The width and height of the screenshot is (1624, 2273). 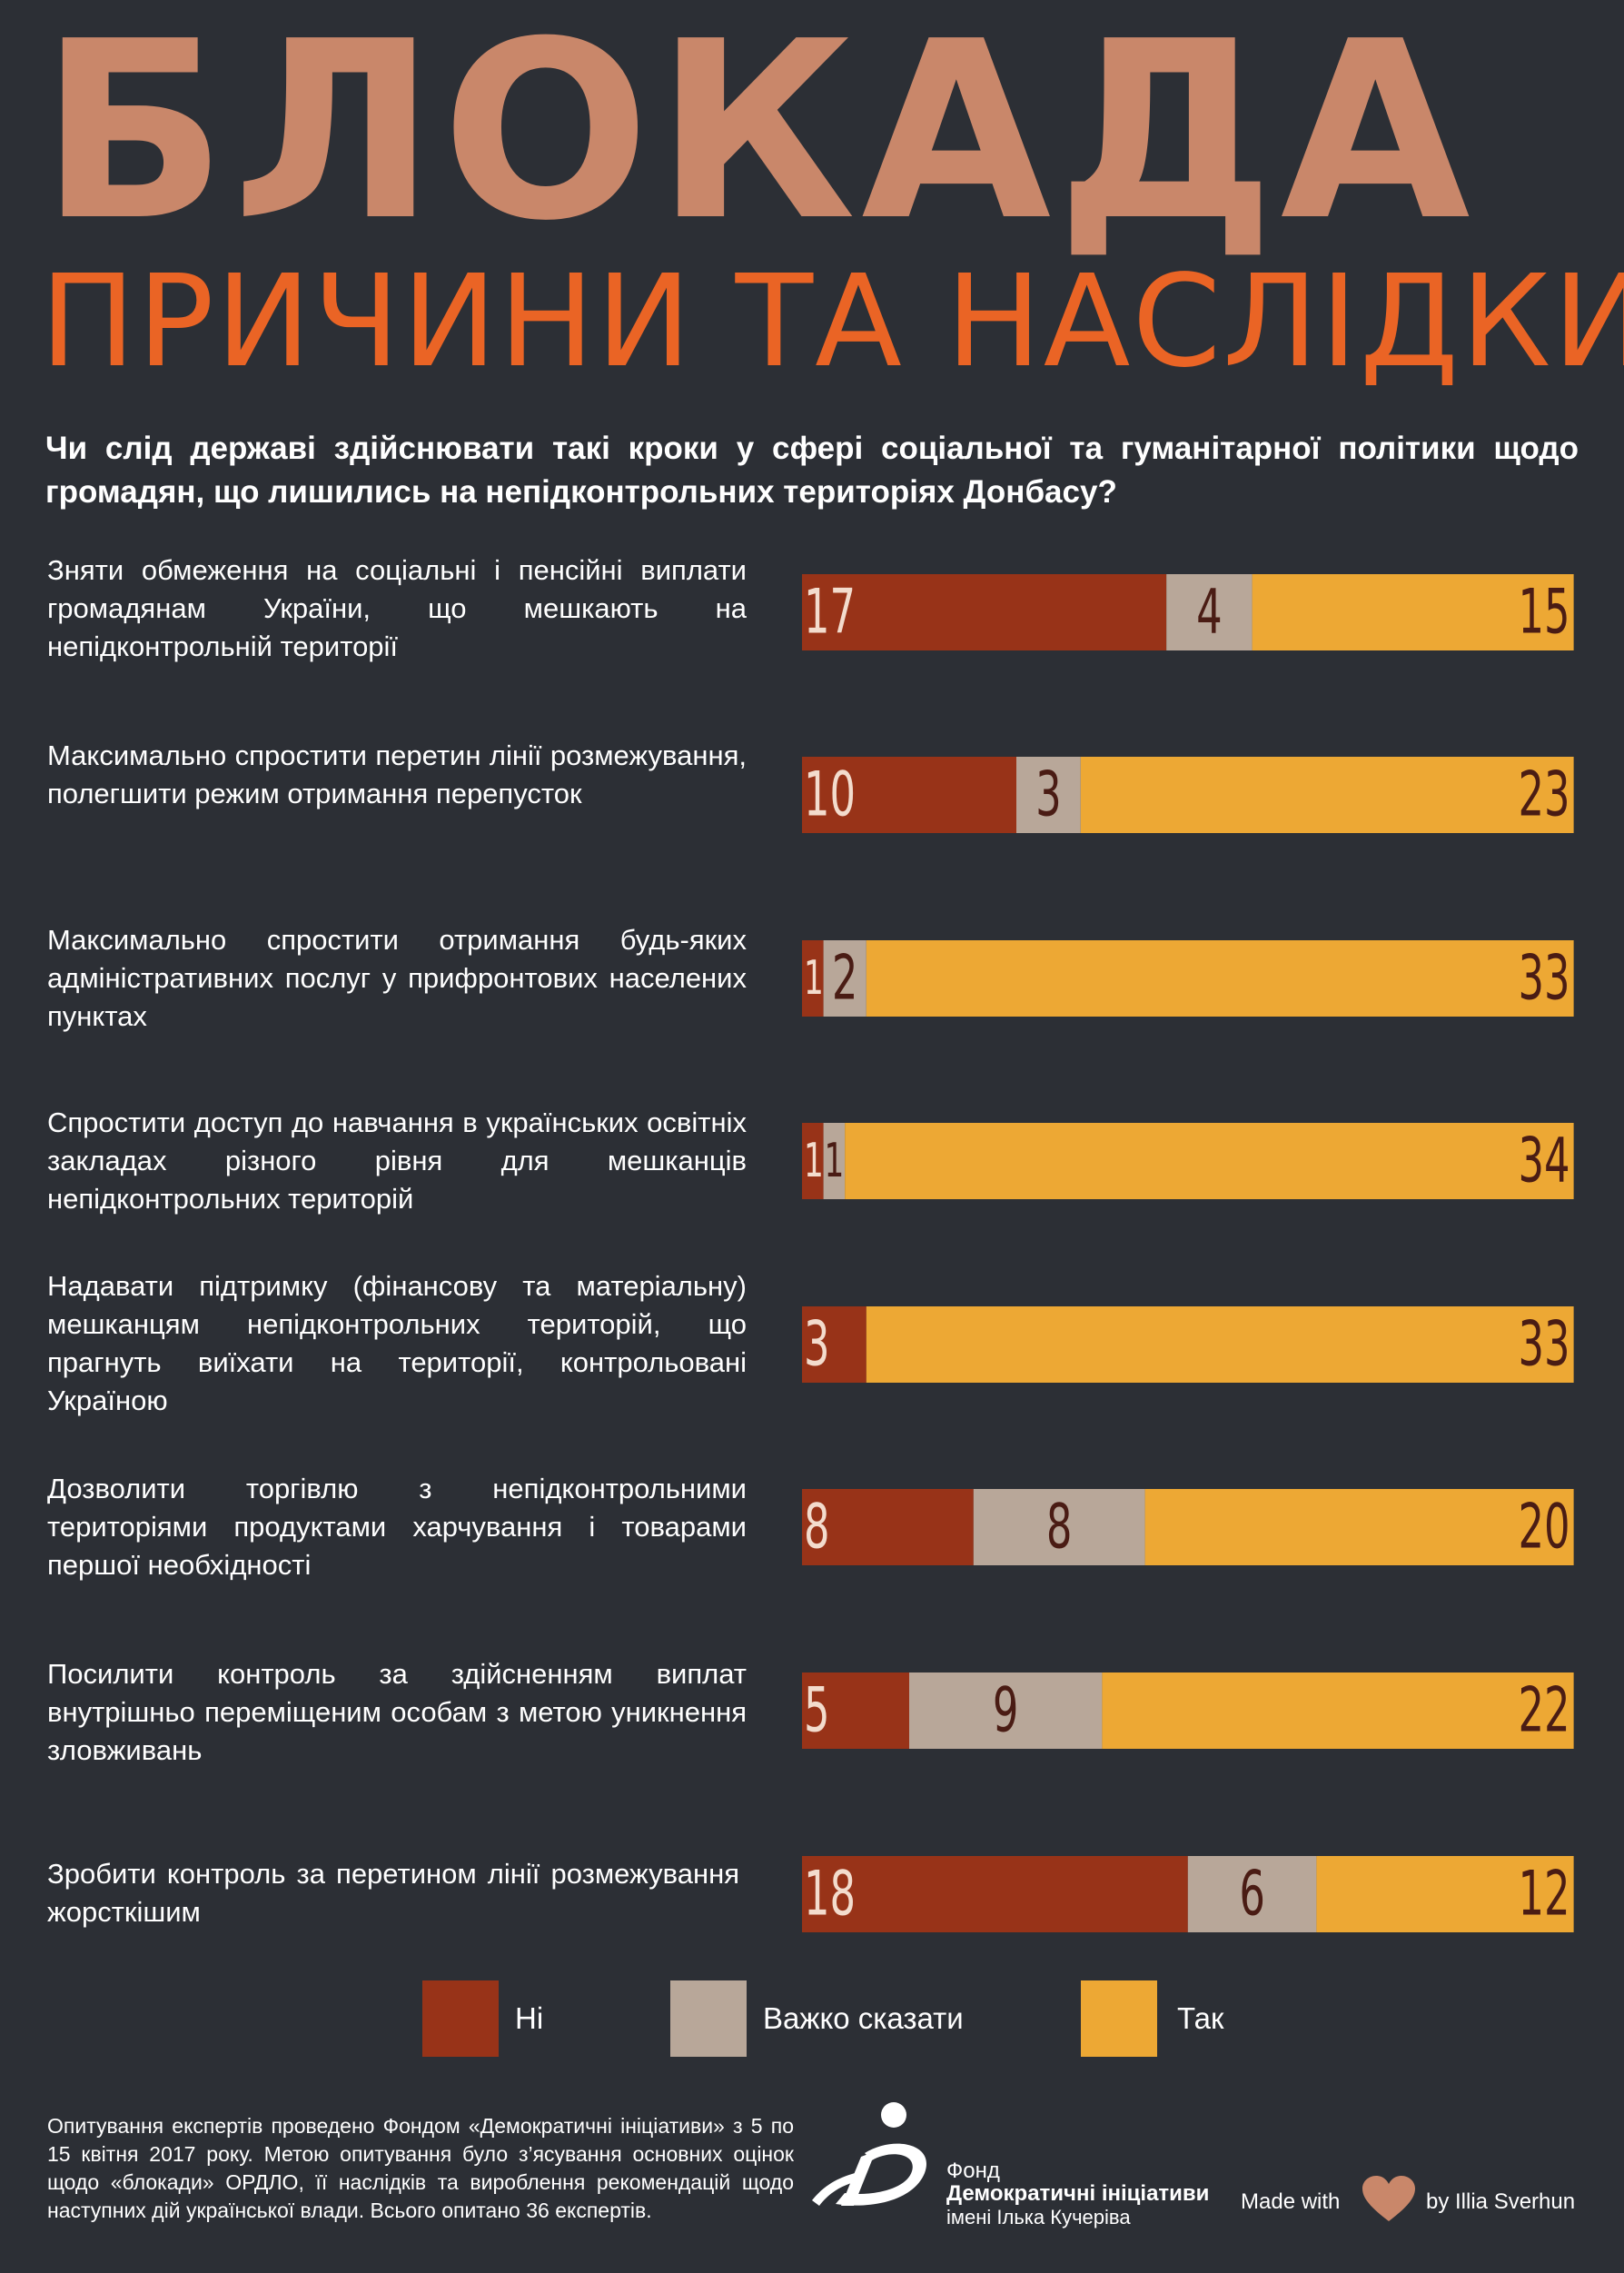 I want to click on bar-value-label: 34, so click(x=1544, y=1161).